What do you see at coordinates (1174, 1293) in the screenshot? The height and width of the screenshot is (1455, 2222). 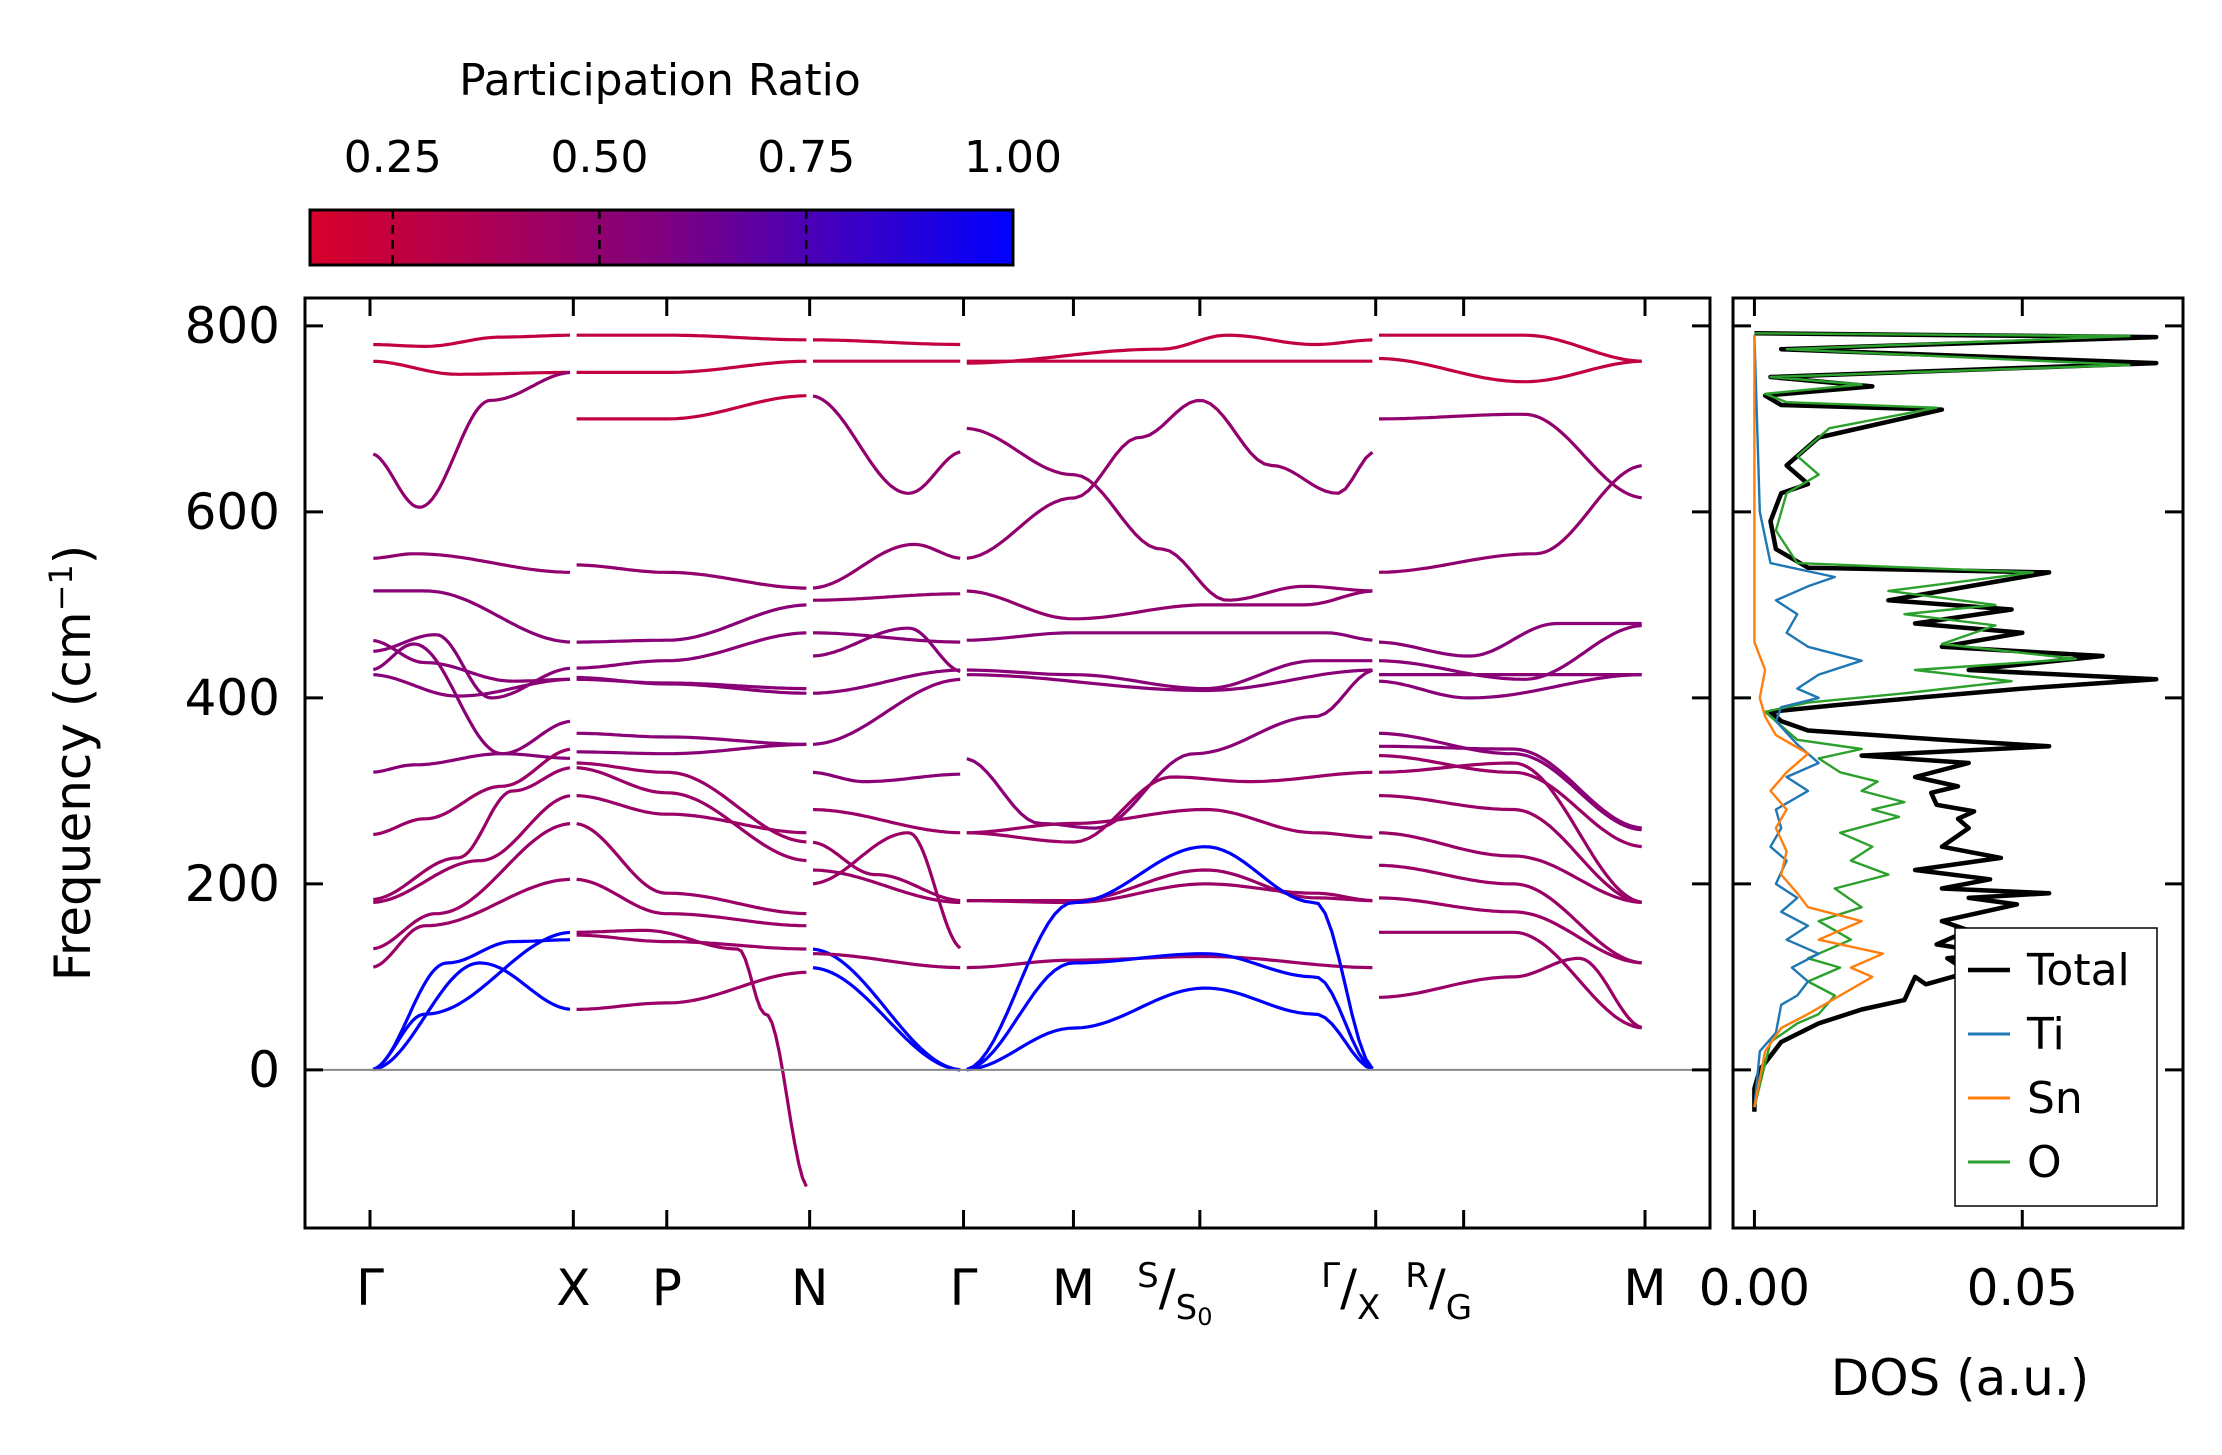 I see `kpoint-label: S/S0` at bounding box center [1174, 1293].